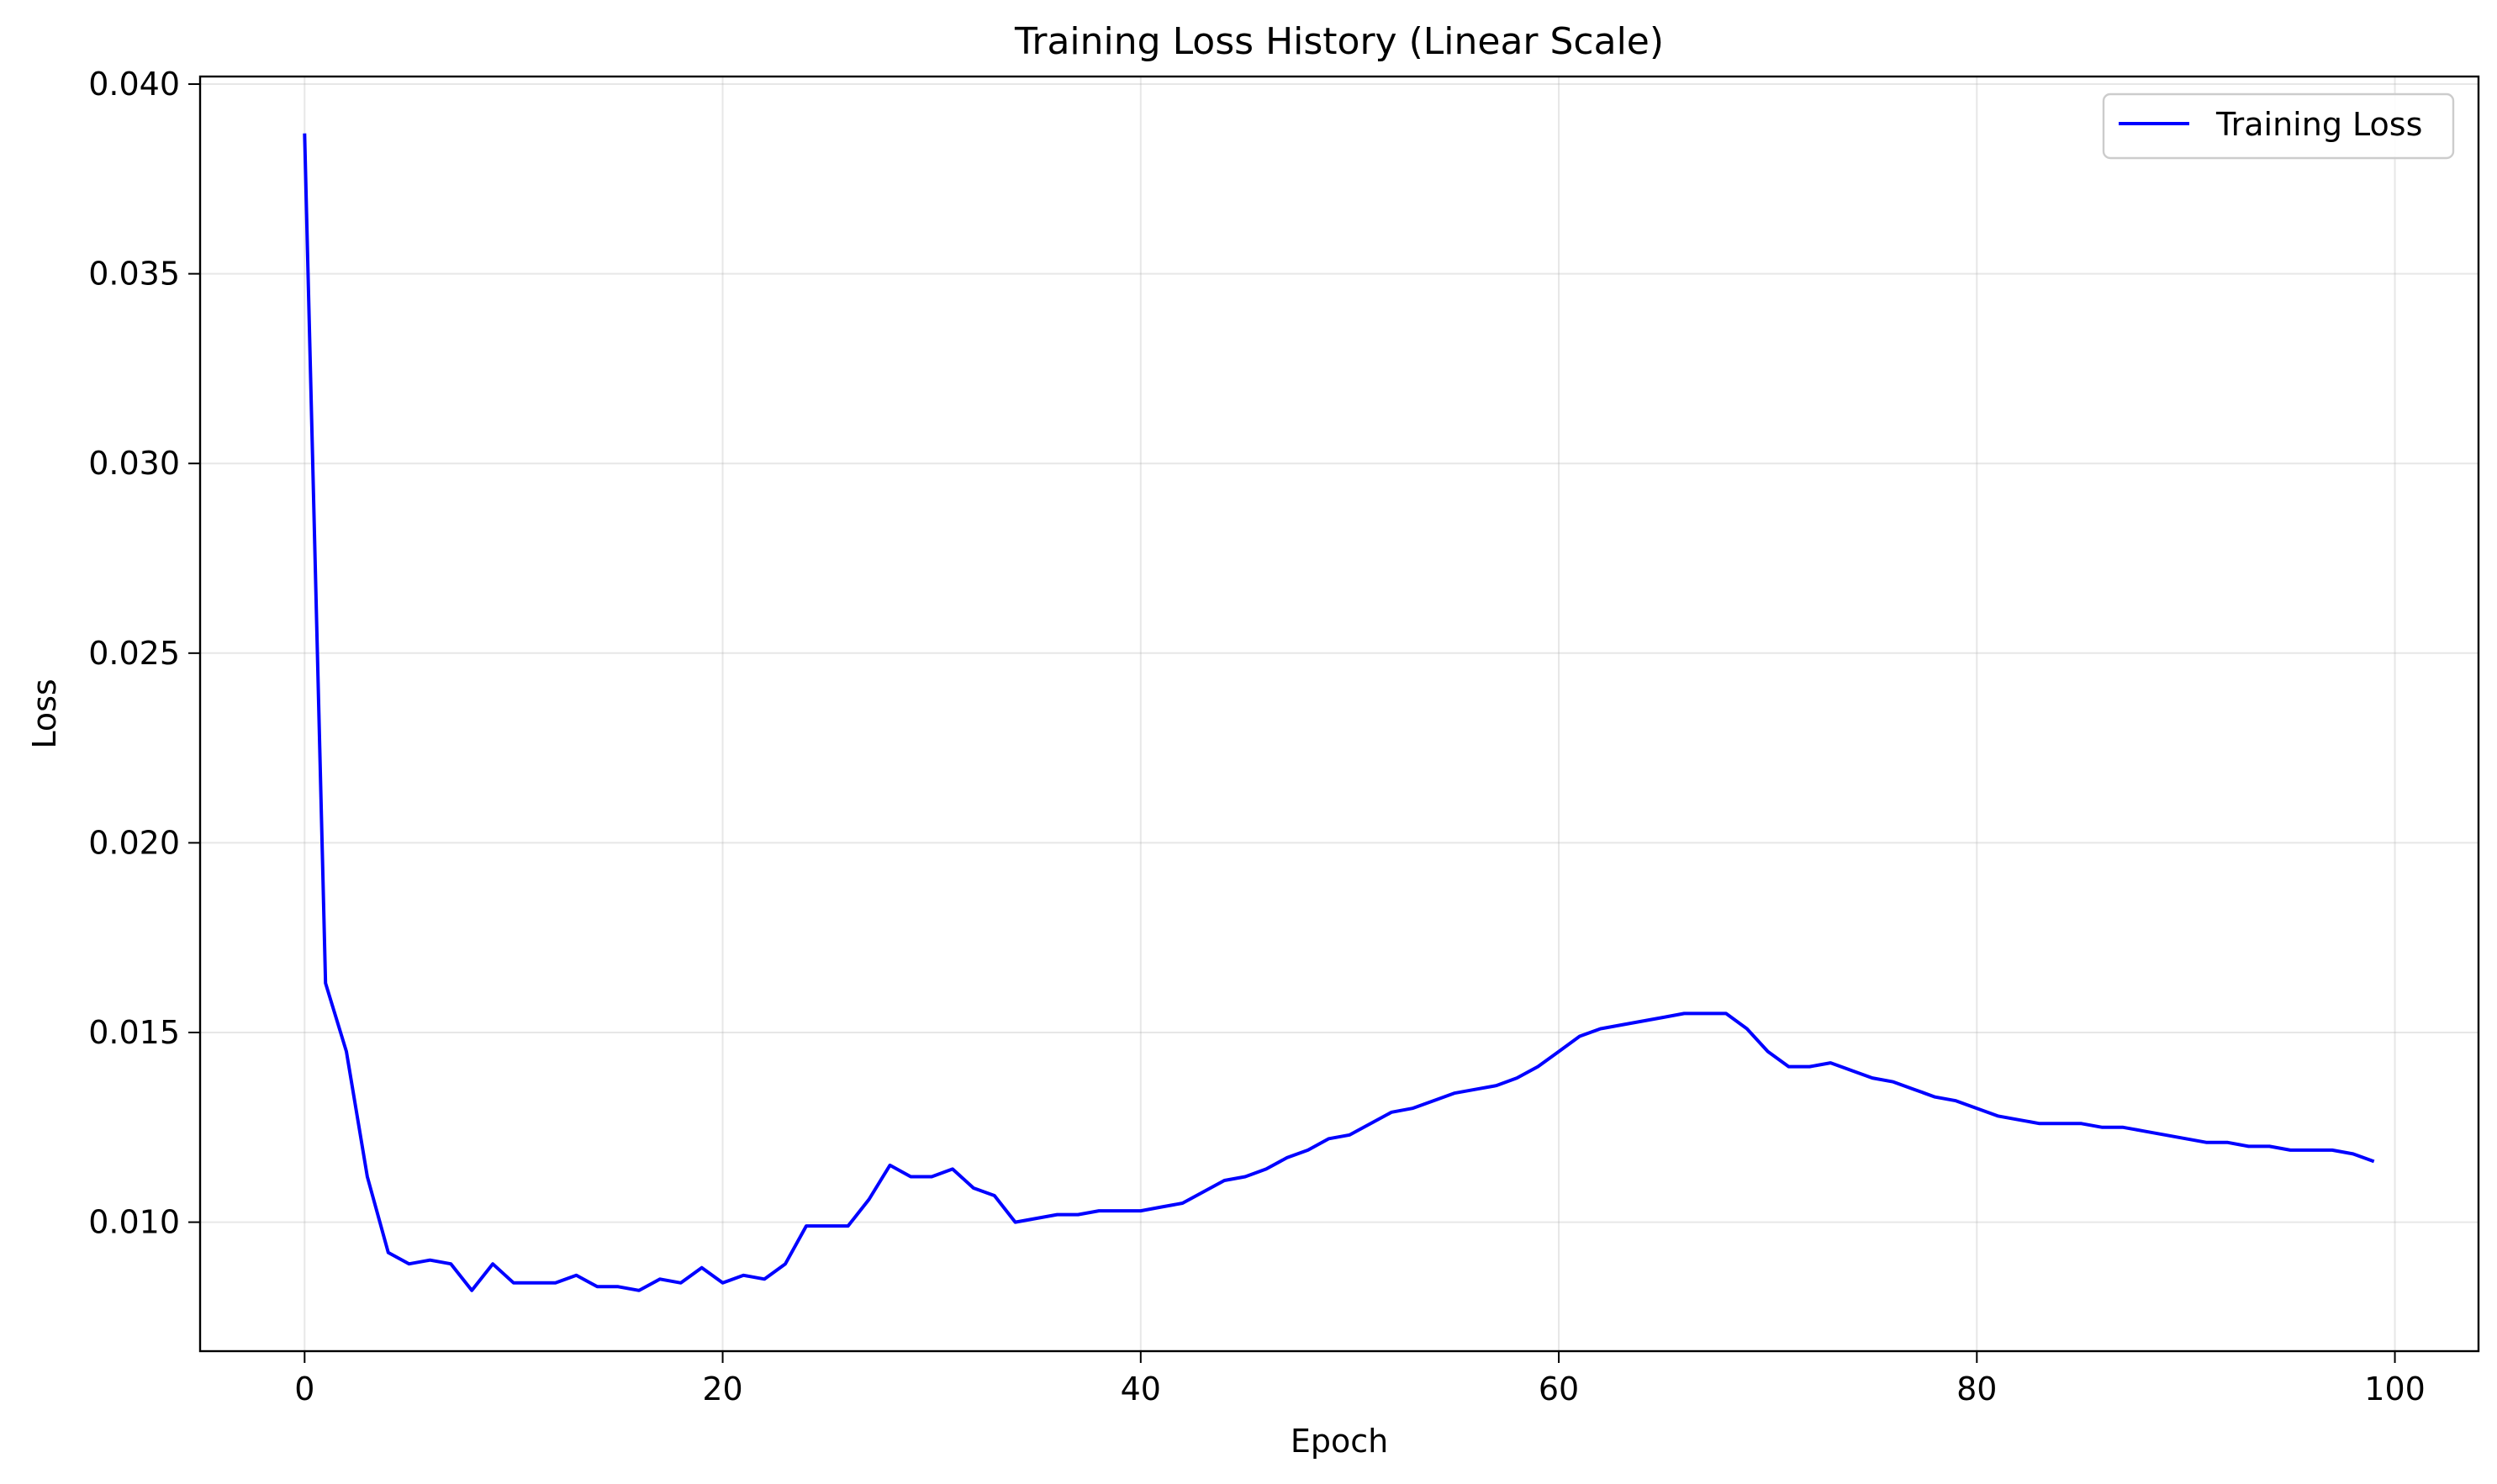 The height and width of the screenshot is (1484, 2497). I want to click on x-tick-label: 60, so click(1559, 1388).